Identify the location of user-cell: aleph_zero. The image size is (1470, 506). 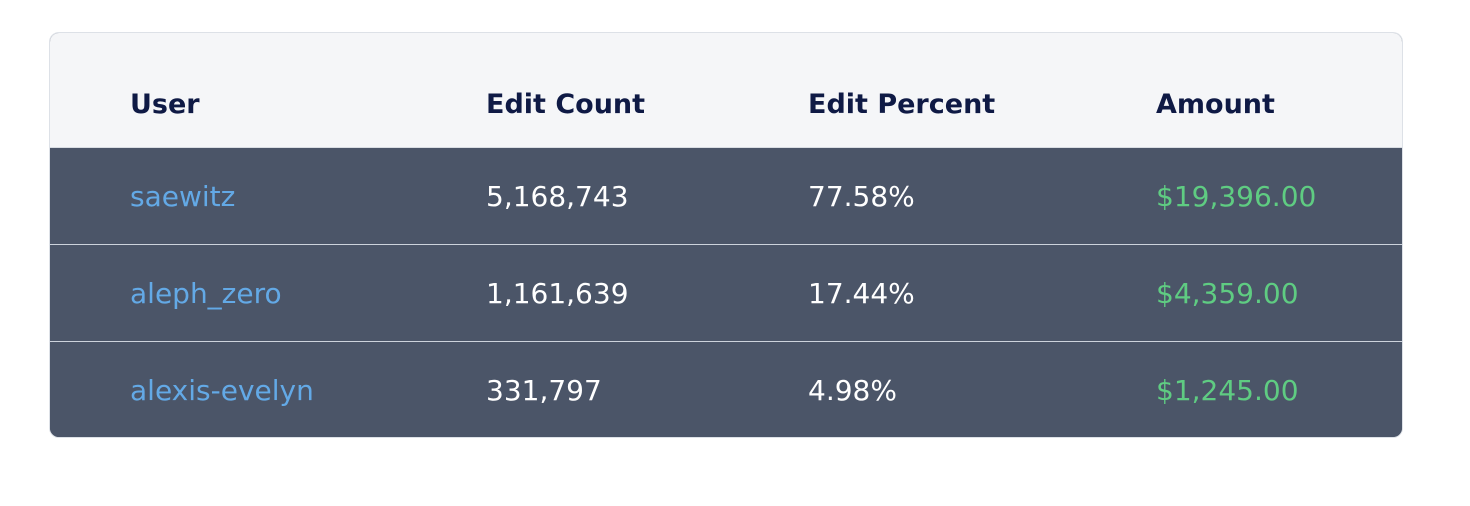
(206, 293).